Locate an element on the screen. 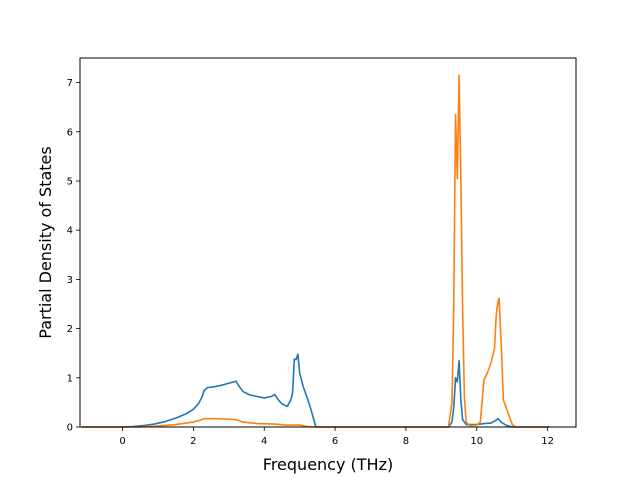  x-tick-label: 0 is located at coordinates (122, 441).